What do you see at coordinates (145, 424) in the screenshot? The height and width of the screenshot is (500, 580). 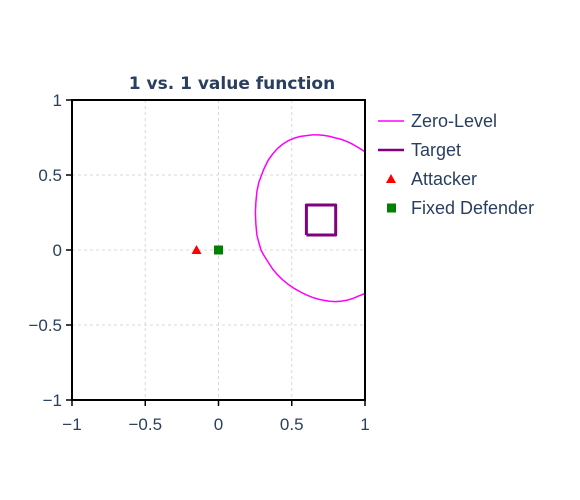 I see `x-tick-label: −0.5` at bounding box center [145, 424].